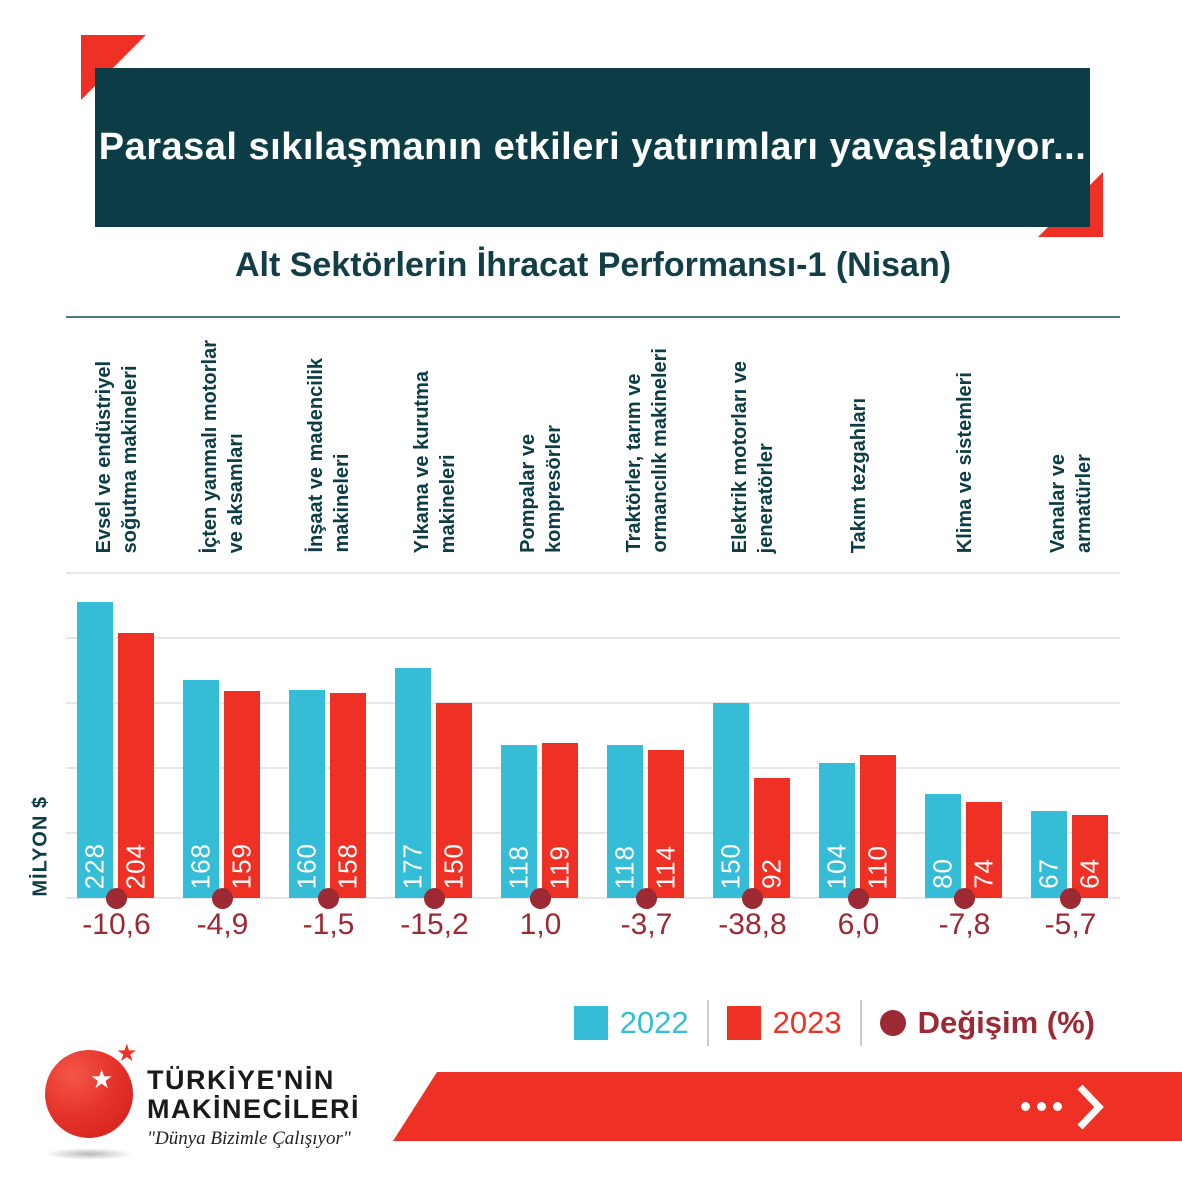 Image resolution: width=1182 pixels, height=1182 pixels. I want to click on bar-2022: 80, so click(943, 846).